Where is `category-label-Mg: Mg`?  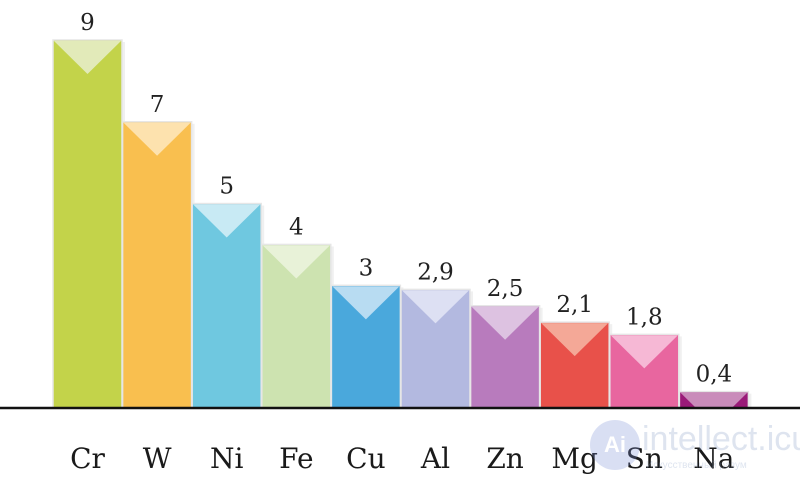
category-label-Mg: Mg is located at coordinates (574, 458).